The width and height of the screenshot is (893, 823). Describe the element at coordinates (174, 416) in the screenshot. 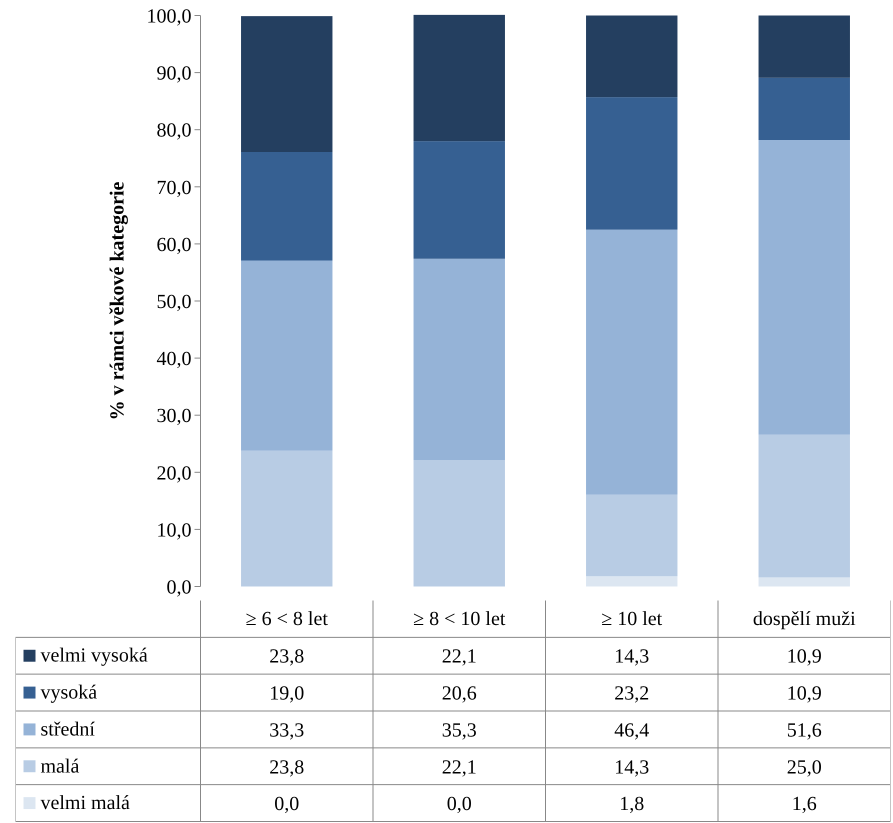

I see `y-tick-label: 30,0` at that location.